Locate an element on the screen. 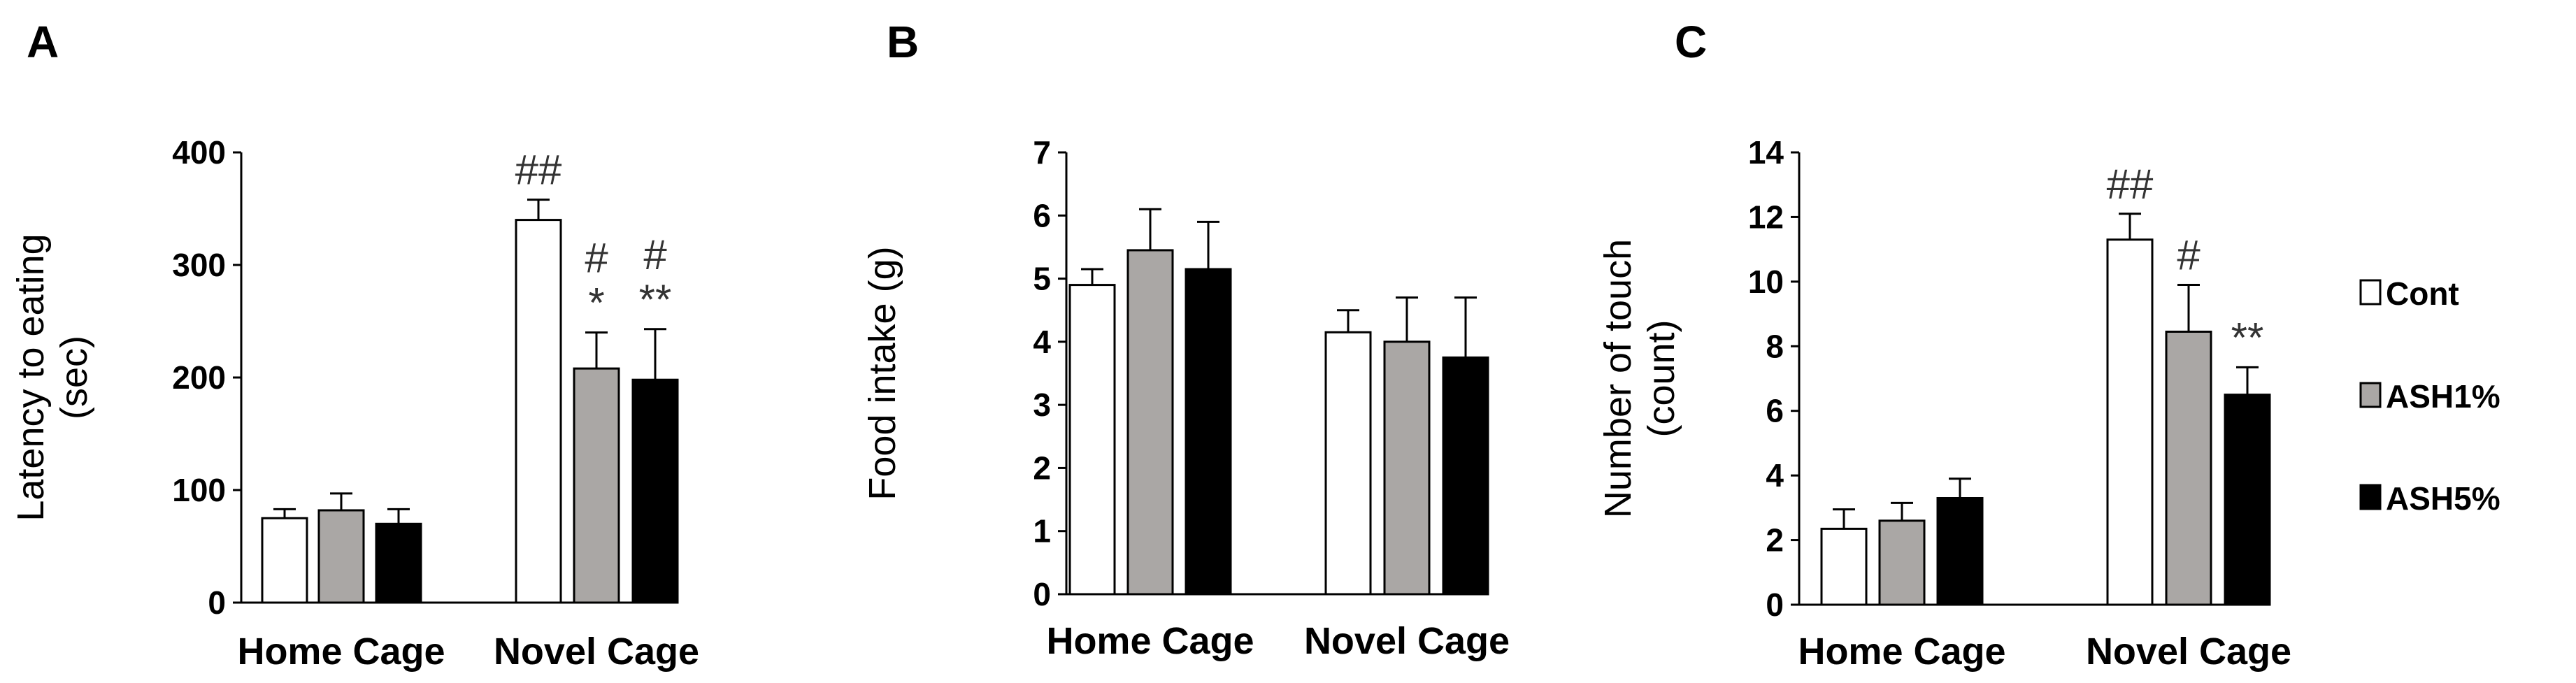 This screenshot has width=2576, height=683. y-axis-title: Food intake (g) is located at coordinates (882, 373).